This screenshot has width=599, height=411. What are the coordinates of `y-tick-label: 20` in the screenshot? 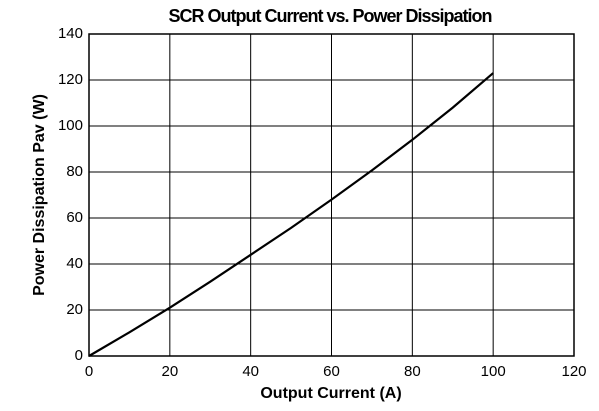 It's located at (74, 309).